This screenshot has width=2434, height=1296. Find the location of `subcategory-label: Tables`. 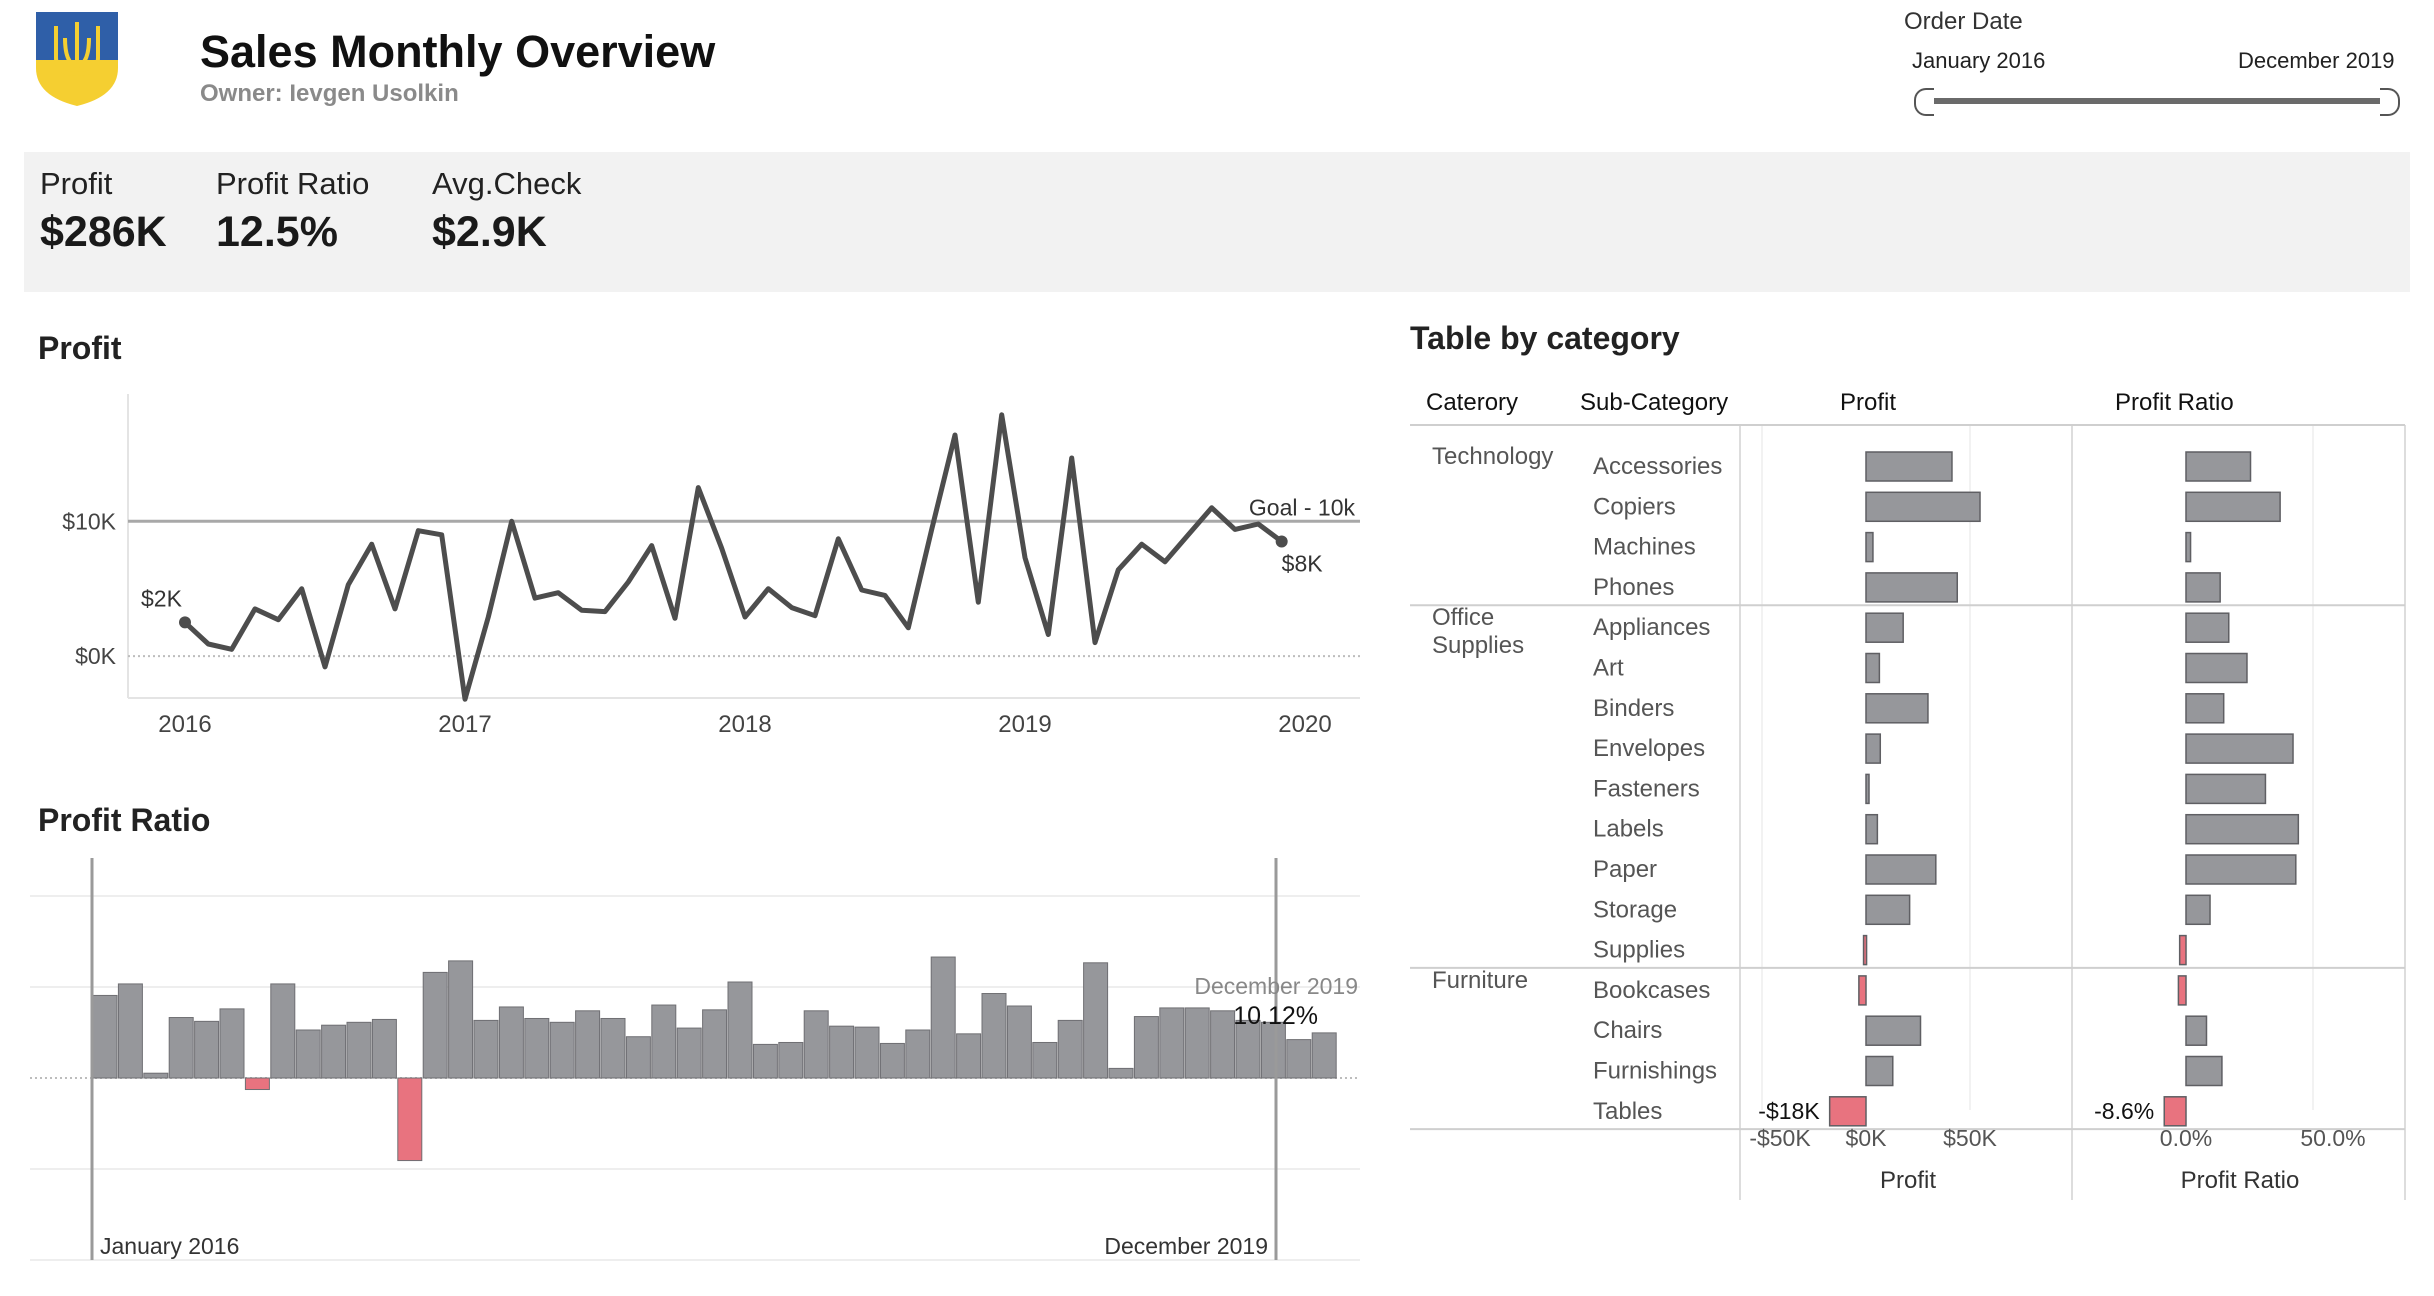

subcategory-label: Tables is located at coordinates (1627, 1111).